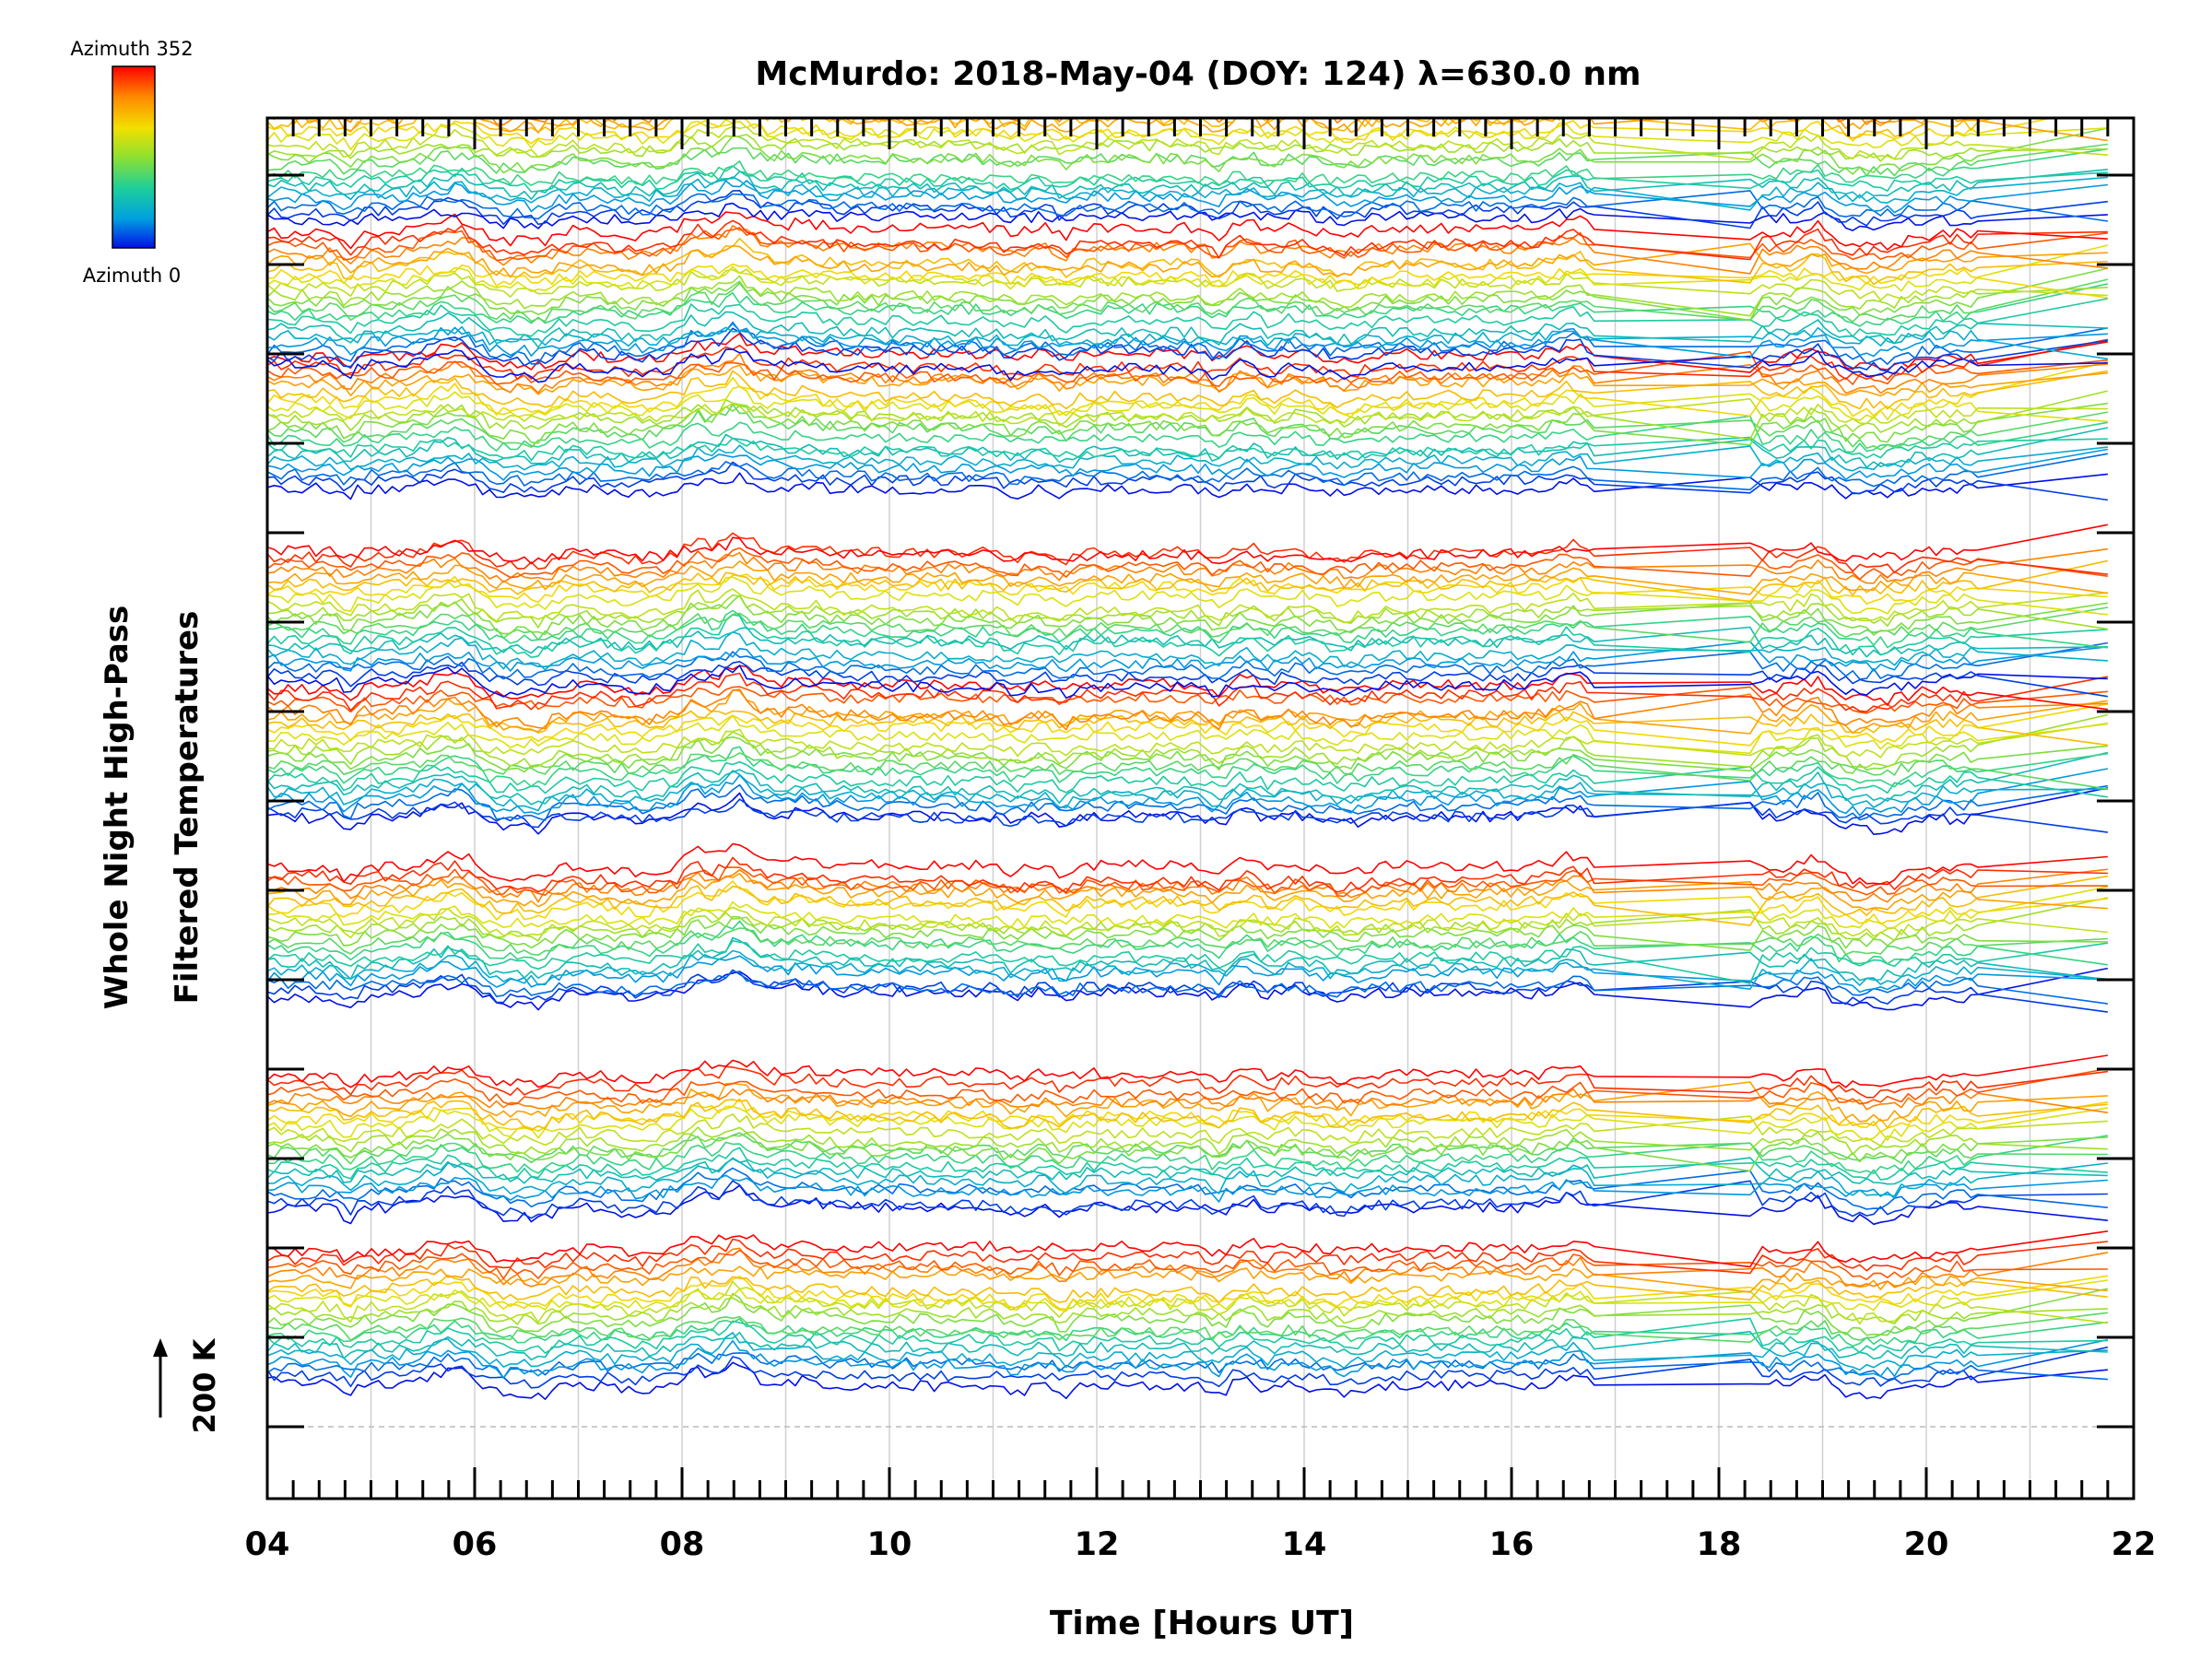  I want to click on x-tick-label: 22, so click(2134, 1544).